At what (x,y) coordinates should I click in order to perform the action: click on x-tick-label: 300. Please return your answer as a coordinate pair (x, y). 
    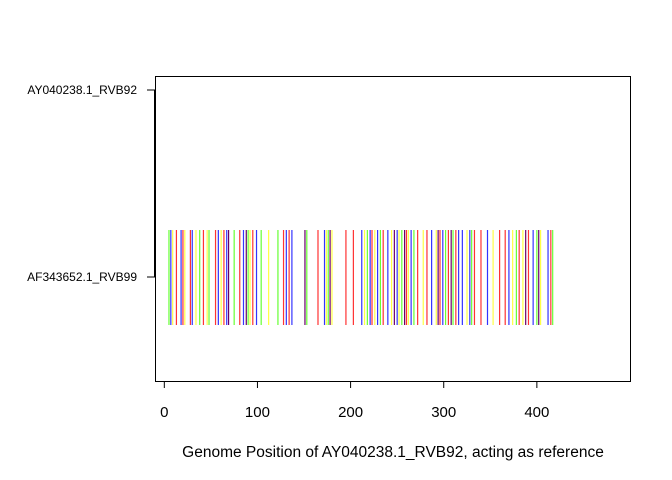
    Looking at the image, I should click on (443, 412).